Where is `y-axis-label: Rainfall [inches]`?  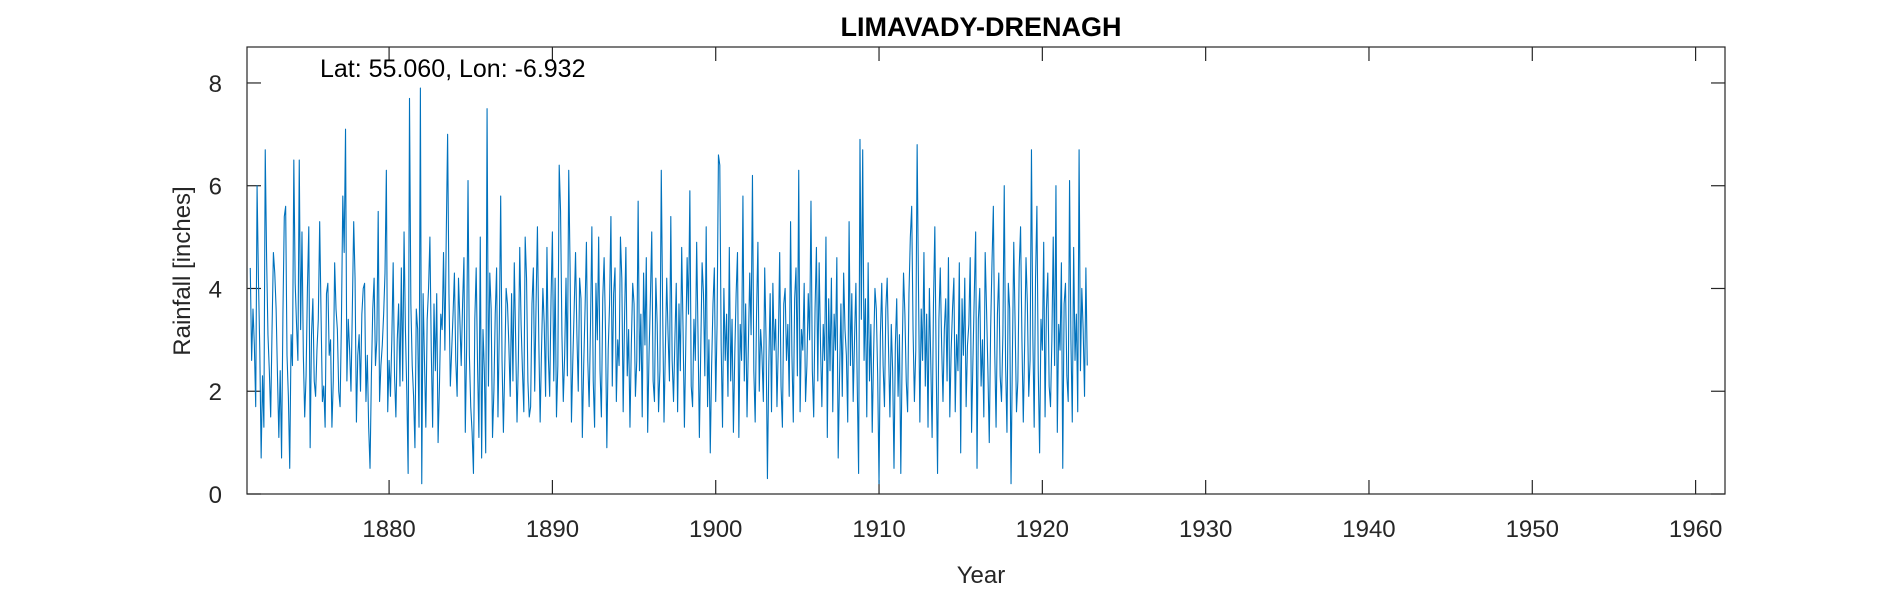
y-axis-label: Rainfall [inches] is located at coordinates (182, 270).